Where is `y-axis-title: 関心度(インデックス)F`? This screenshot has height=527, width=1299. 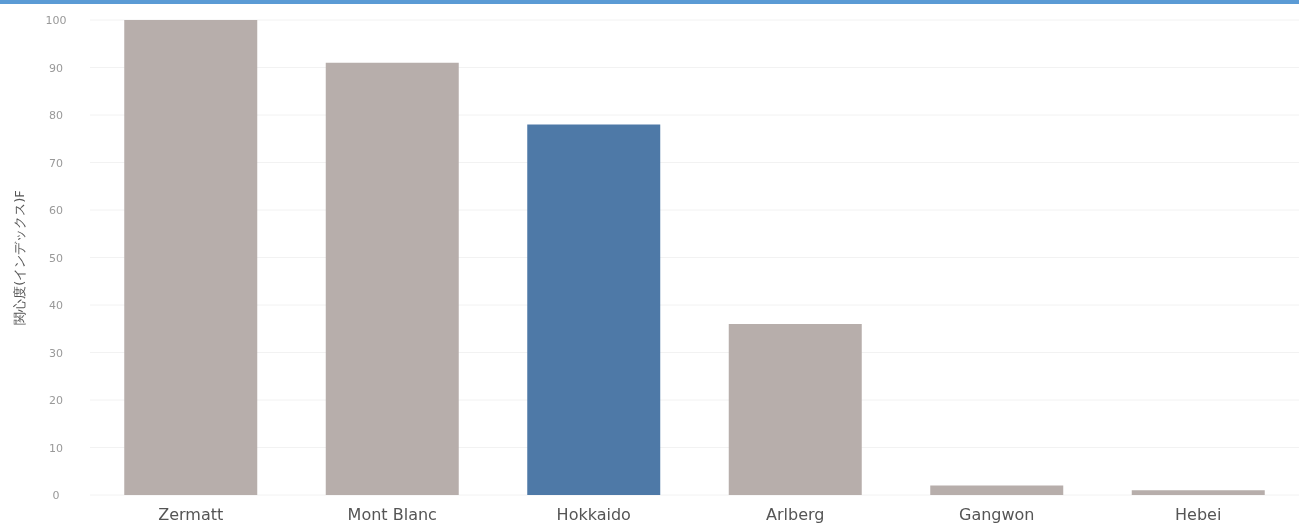
y-axis-title: 関心度(インデックス)F is located at coordinates (19, 257).